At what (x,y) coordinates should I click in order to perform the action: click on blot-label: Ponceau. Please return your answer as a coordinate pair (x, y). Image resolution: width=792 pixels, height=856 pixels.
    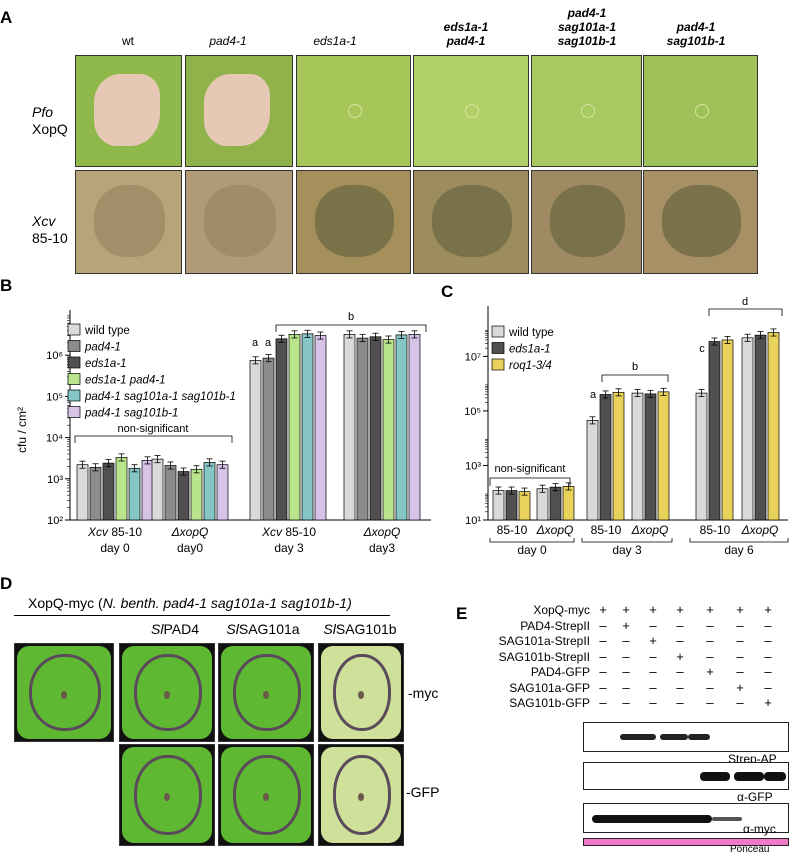
    Looking at the image, I should click on (750, 849).